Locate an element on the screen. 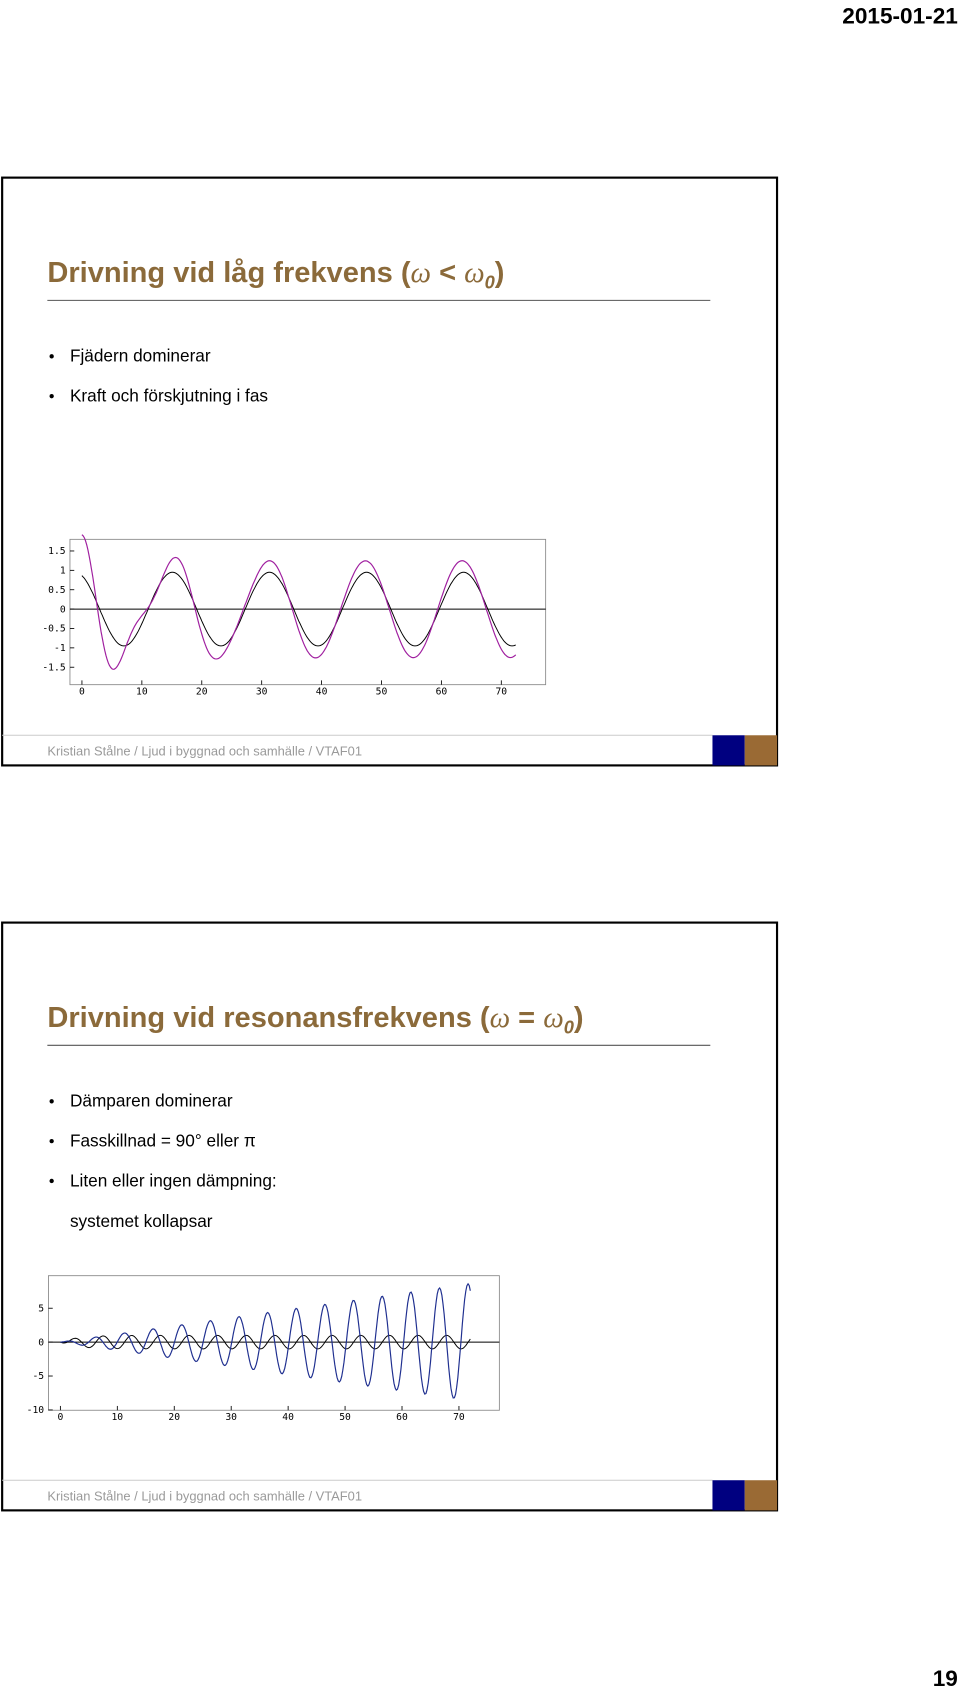  slide-title: Drivning vid låg frekvens (ω < ω0) is located at coordinates (275, 274).